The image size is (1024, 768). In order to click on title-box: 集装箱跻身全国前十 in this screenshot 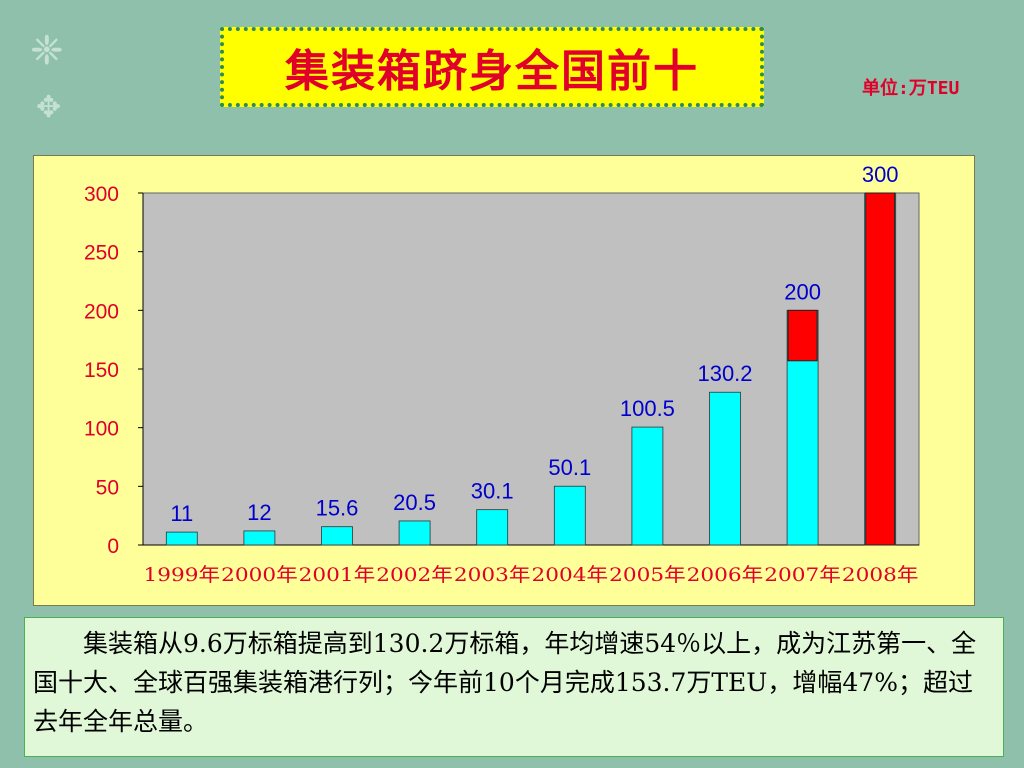, I will do `click(492, 67)`.